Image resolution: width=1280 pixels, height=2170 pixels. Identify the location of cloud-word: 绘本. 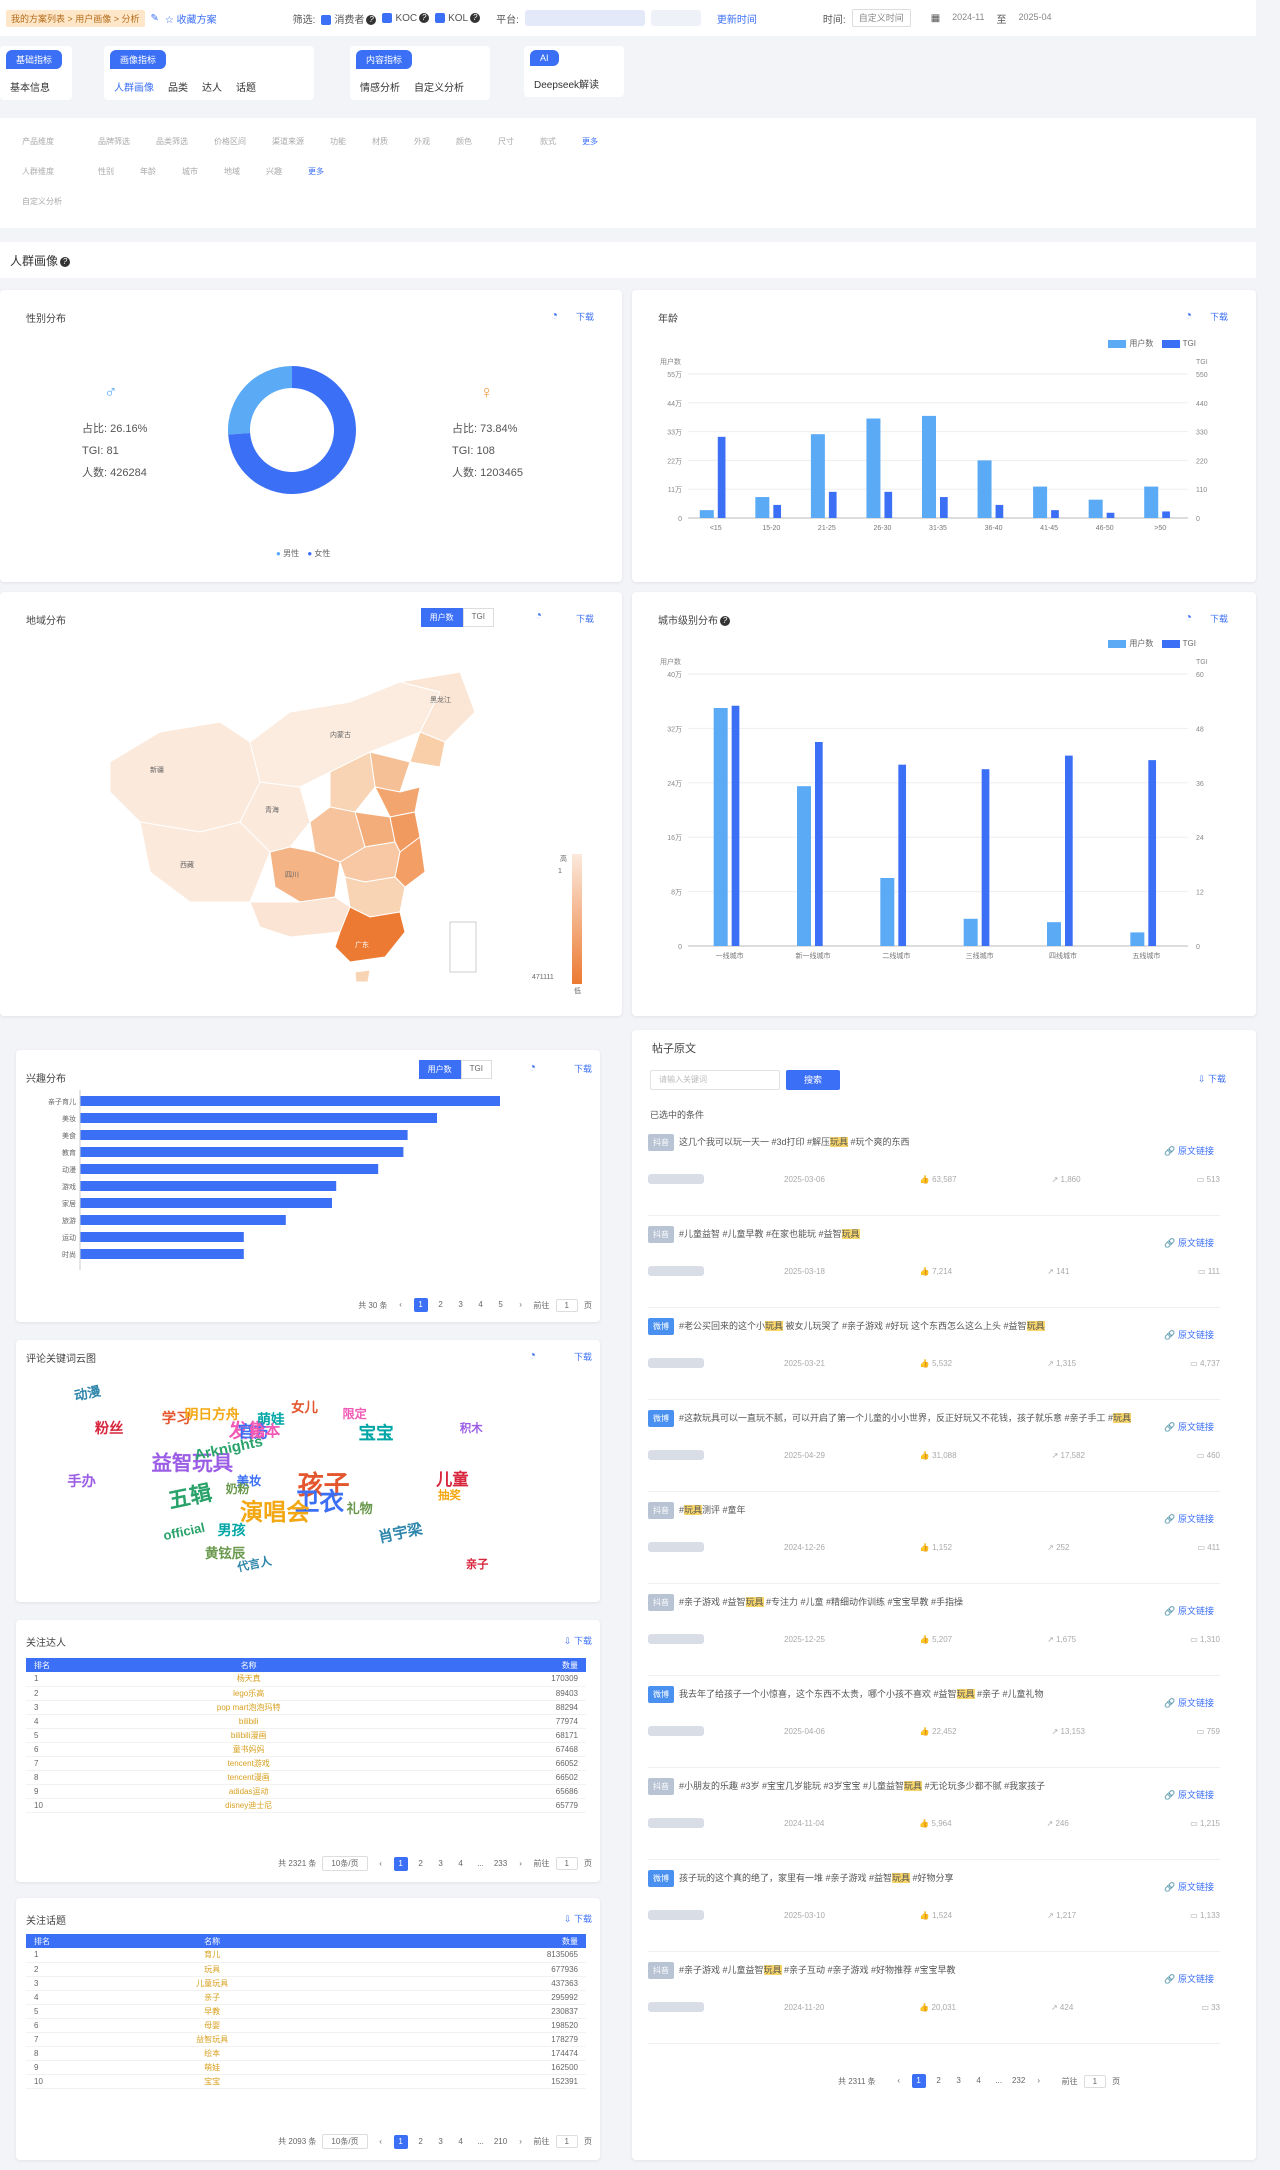
(265, 1432).